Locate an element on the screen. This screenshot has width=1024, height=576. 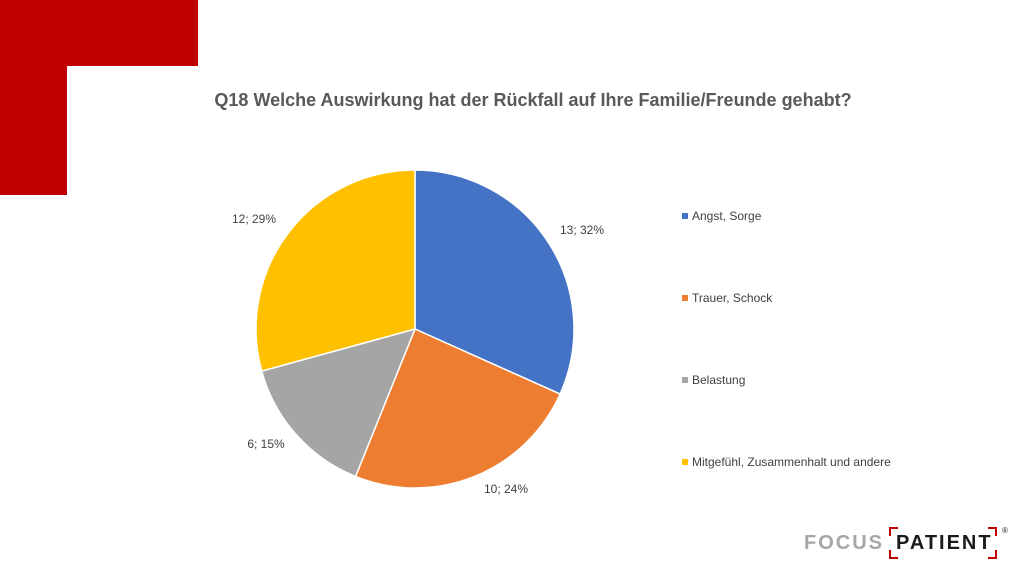
focus-patient-logo: FOCUS PATIENT ® is located at coordinates (910, 546).